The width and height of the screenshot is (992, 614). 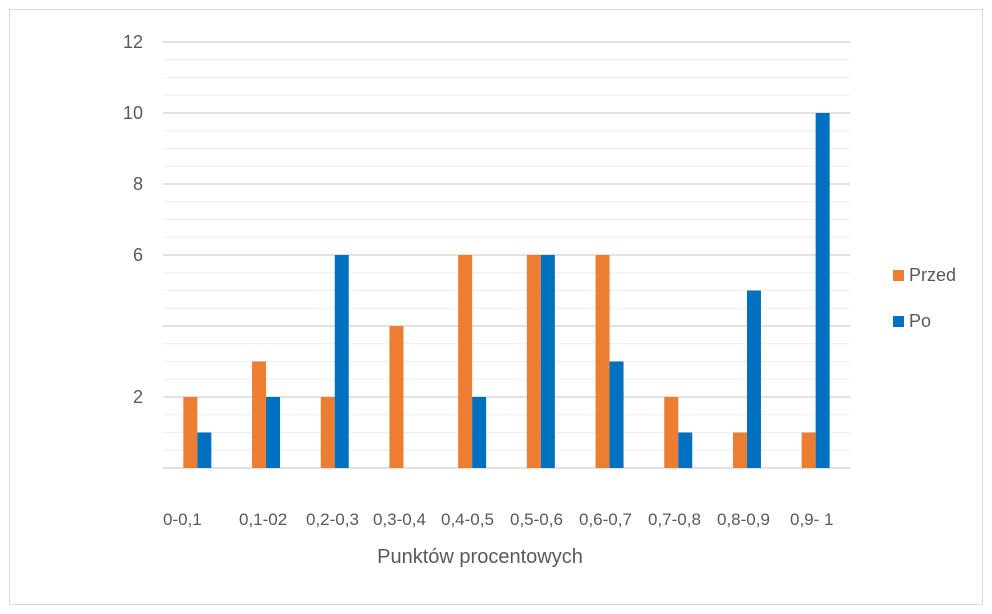 I want to click on x-category-label: 0,4-0,5, so click(x=467, y=519).